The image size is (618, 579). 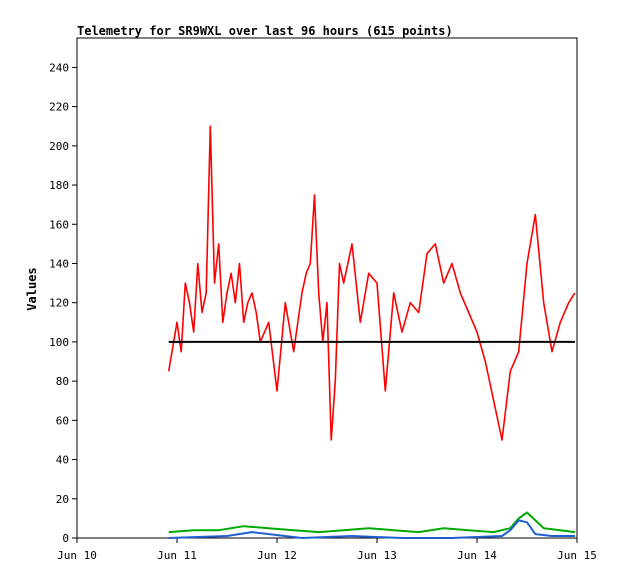 What do you see at coordinates (32, 288) in the screenshot?
I see `y-axis-label: Values` at bounding box center [32, 288].